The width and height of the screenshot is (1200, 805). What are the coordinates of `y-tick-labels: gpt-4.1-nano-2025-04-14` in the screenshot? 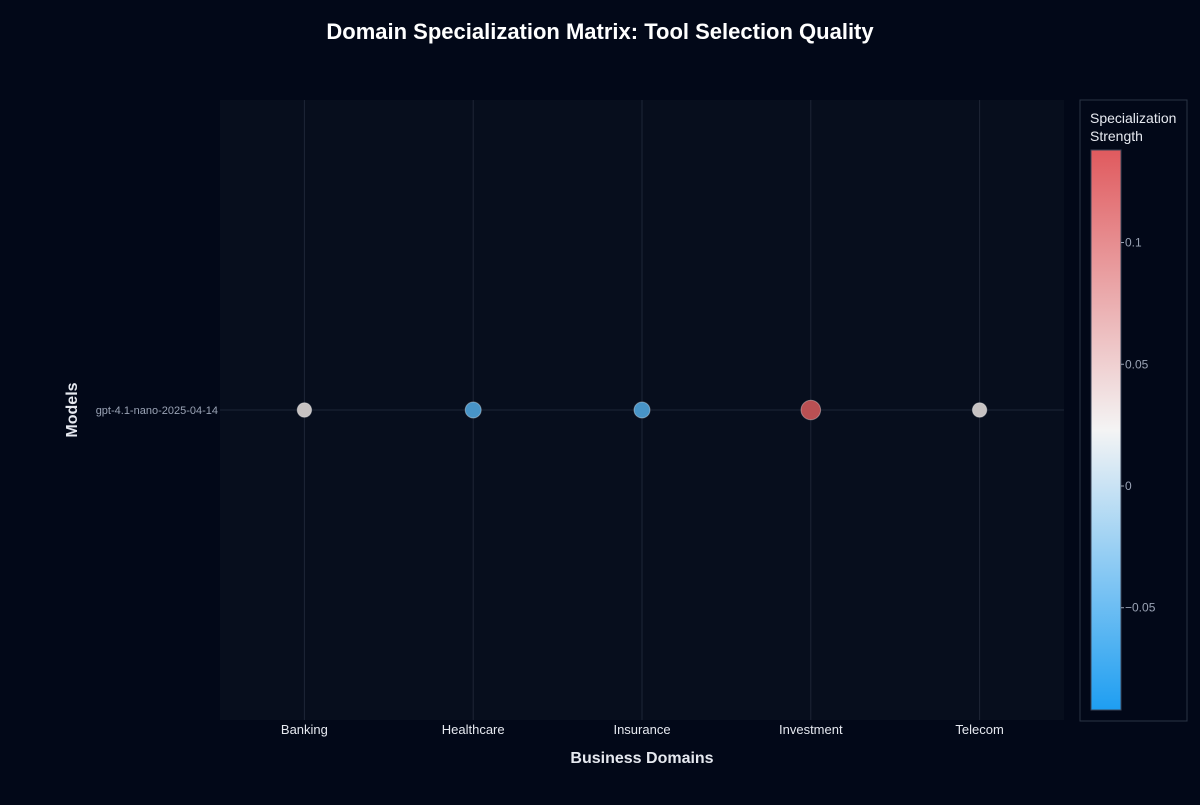 It's located at (157, 411).